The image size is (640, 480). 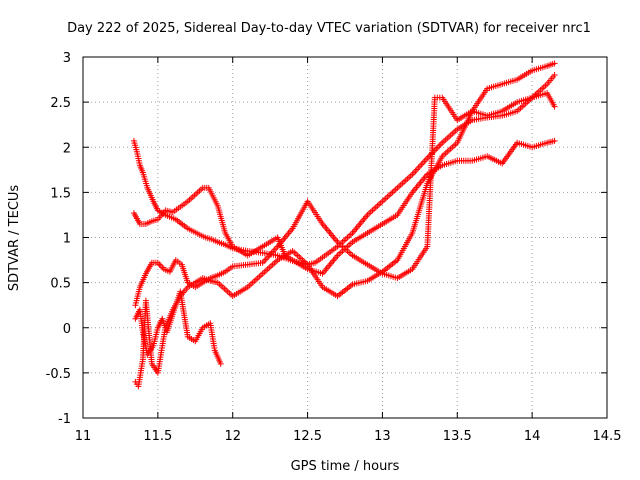 What do you see at coordinates (607, 436) in the screenshot?
I see `x-tick-label: 14.5` at bounding box center [607, 436].